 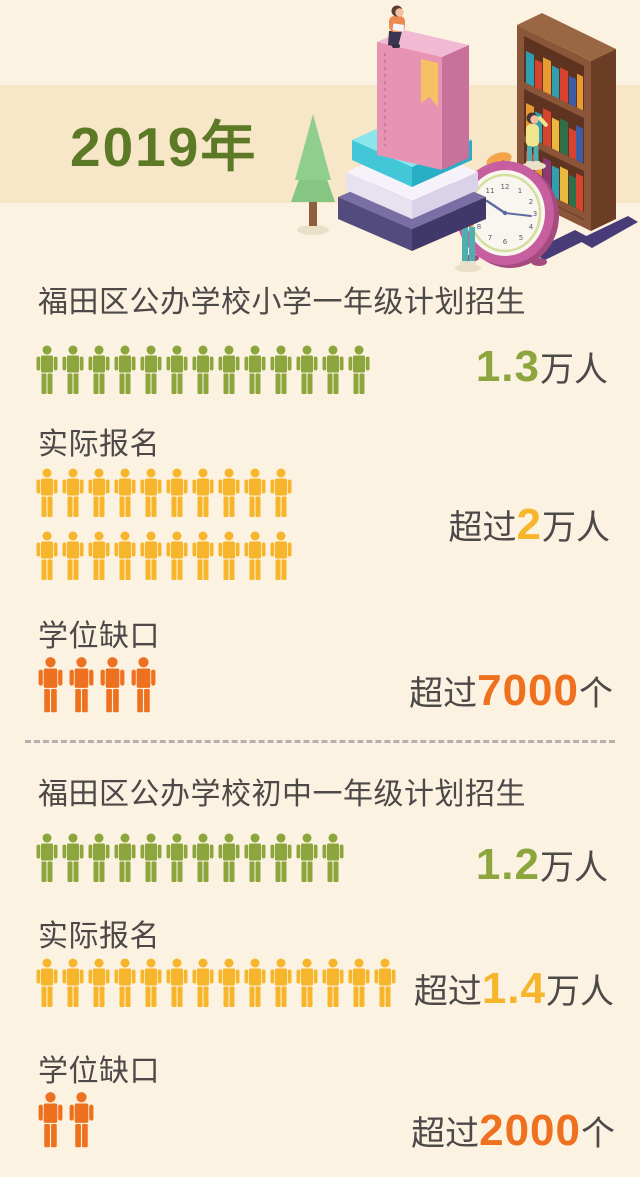 What do you see at coordinates (320, 741) in the screenshot?
I see `dashed-divider` at bounding box center [320, 741].